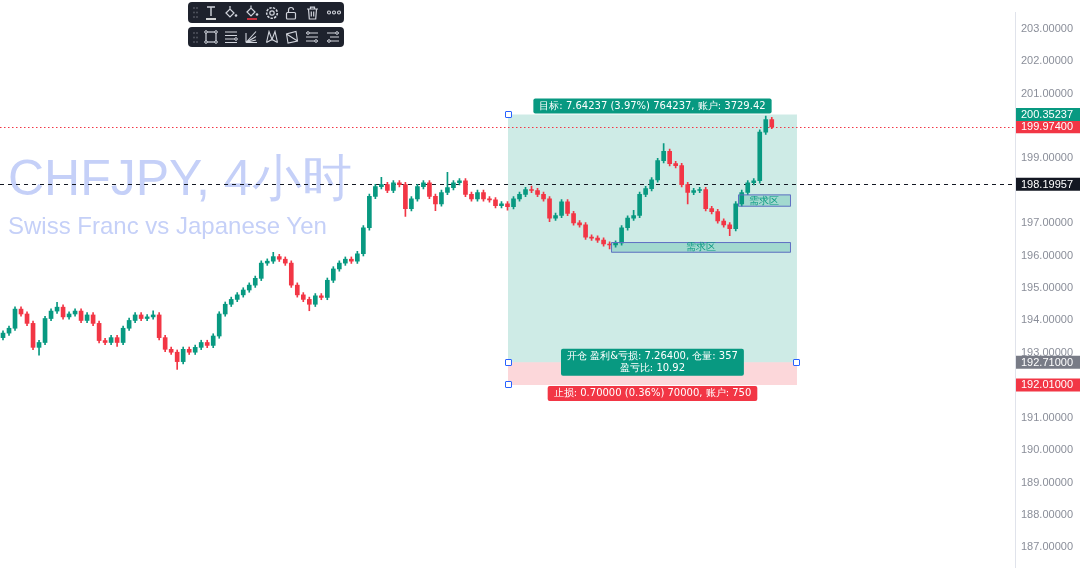 This screenshot has width=1080, height=580. Describe the element at coordinates (1047, 361) in the screenshot. I see `text: 192.71000` at that location.